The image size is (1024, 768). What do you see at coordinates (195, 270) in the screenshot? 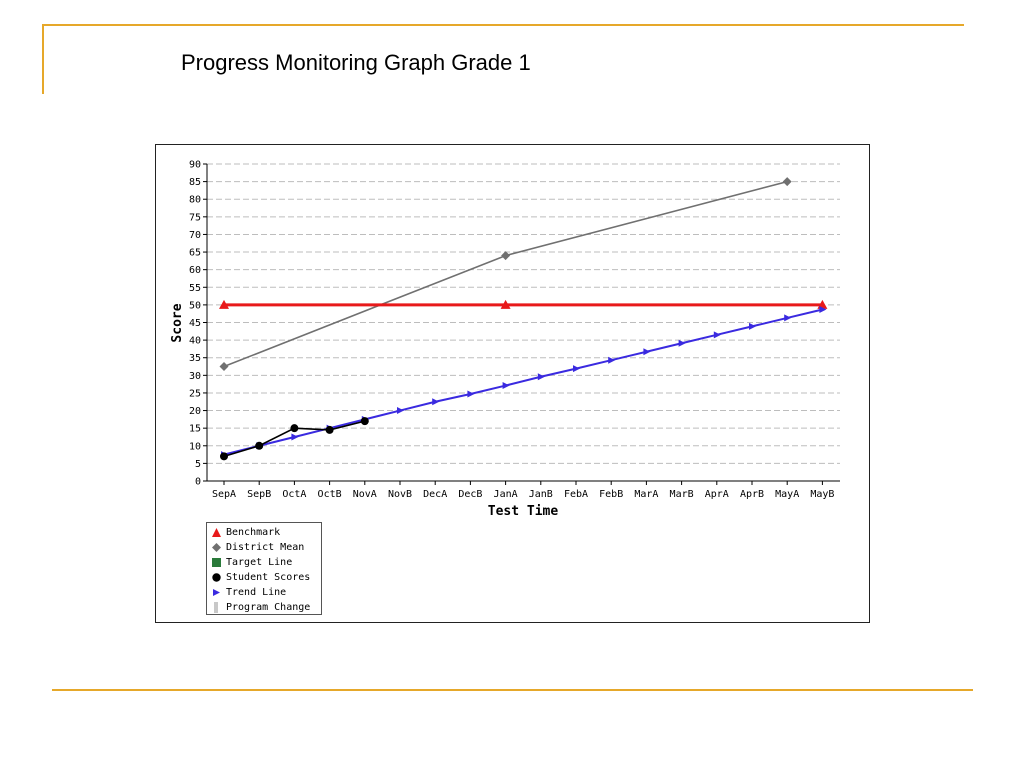
I see `y-tick-label: 60` at bounding box center [195, 270].